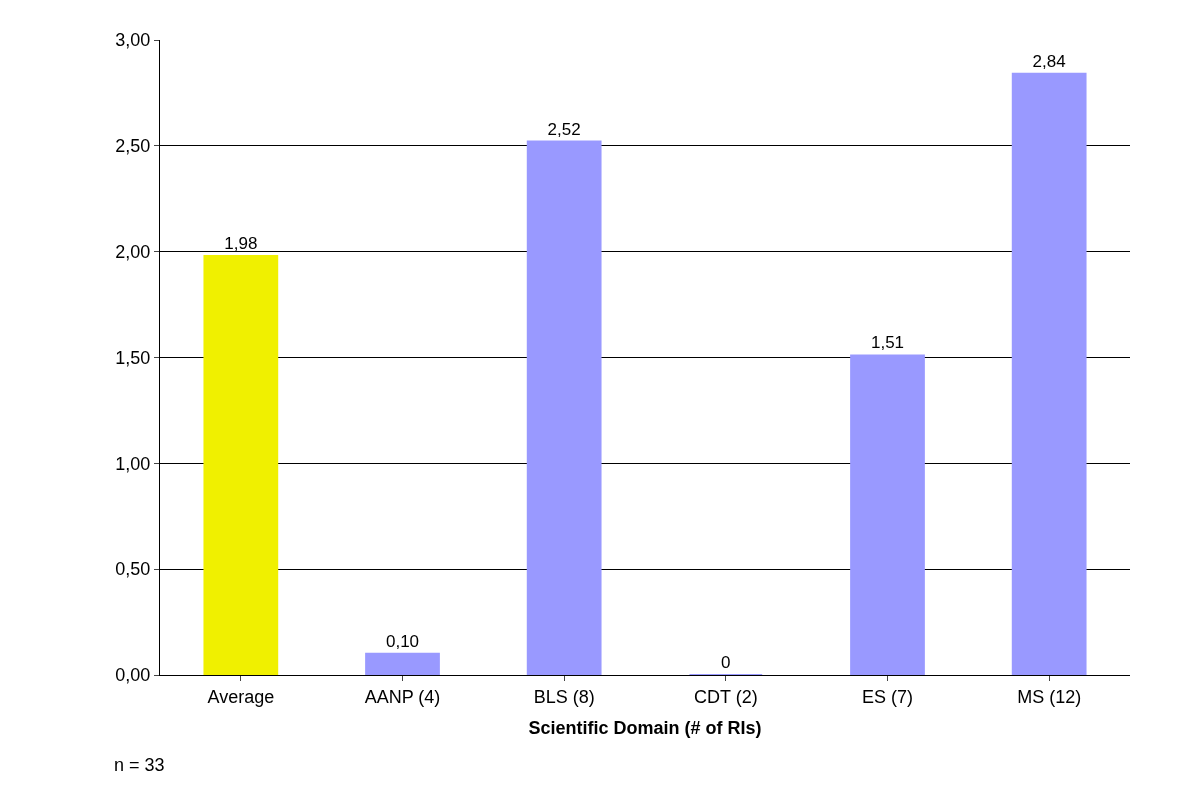  Describe the element at coordinates (564, 129) in the screenshot. I see `data-label: 2,52` at that location.